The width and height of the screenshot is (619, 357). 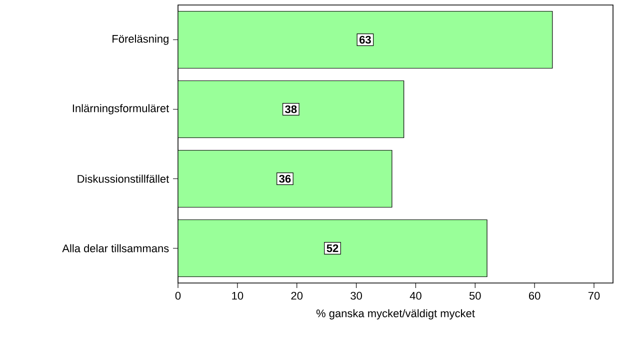 I want to click on x-tick-label: 60, so click(x=534, y=296).